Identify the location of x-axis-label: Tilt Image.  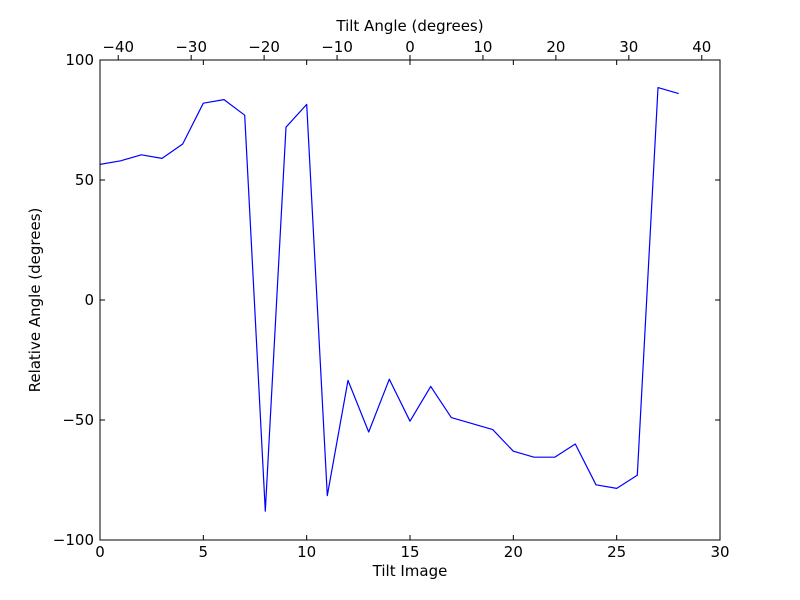
(410, 571).